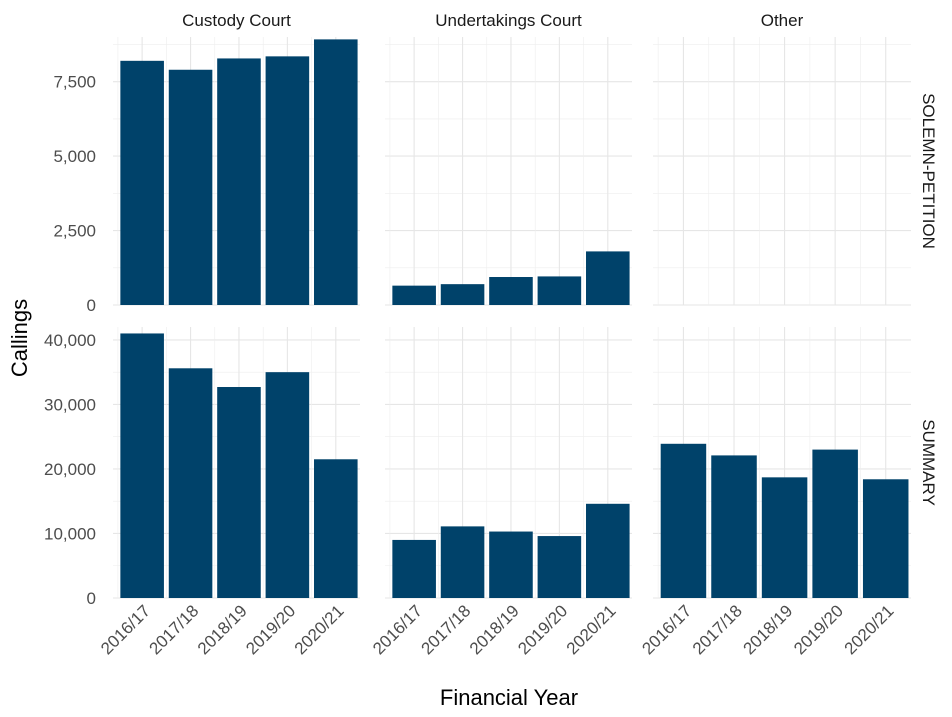 This screenshot has height=717, width=952. I want to click on y-tick-label-summary: 20,000, so click(70, 469).